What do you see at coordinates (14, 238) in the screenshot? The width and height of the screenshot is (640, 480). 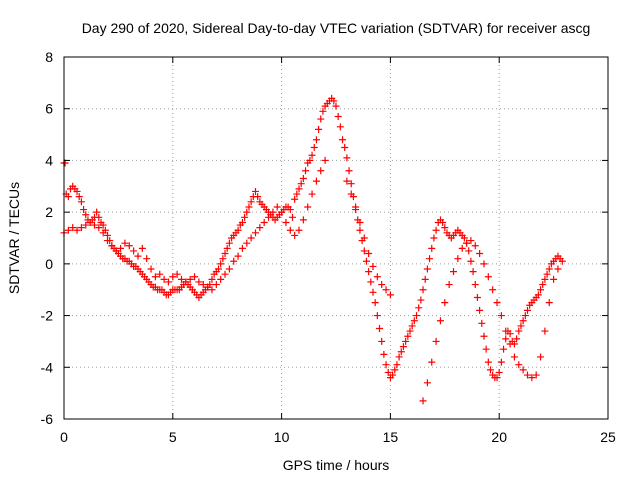 I see `y-axis-label: SDTVAR / TECUs` at bounding box center [14, 238].